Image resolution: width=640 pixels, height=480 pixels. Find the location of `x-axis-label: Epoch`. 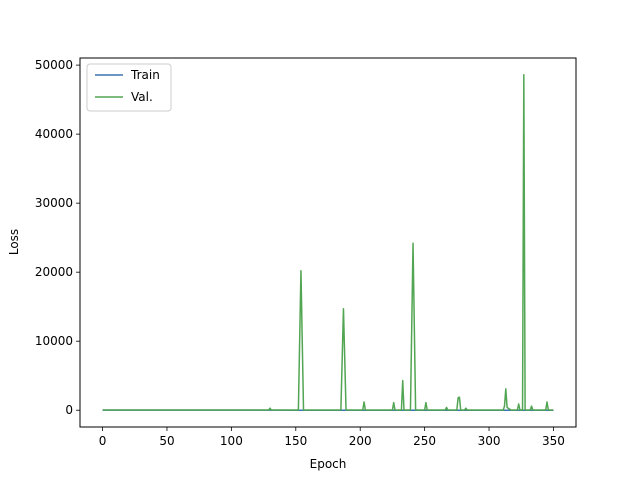

x-axis-label: Epoch is located at coordinates (328, 464).